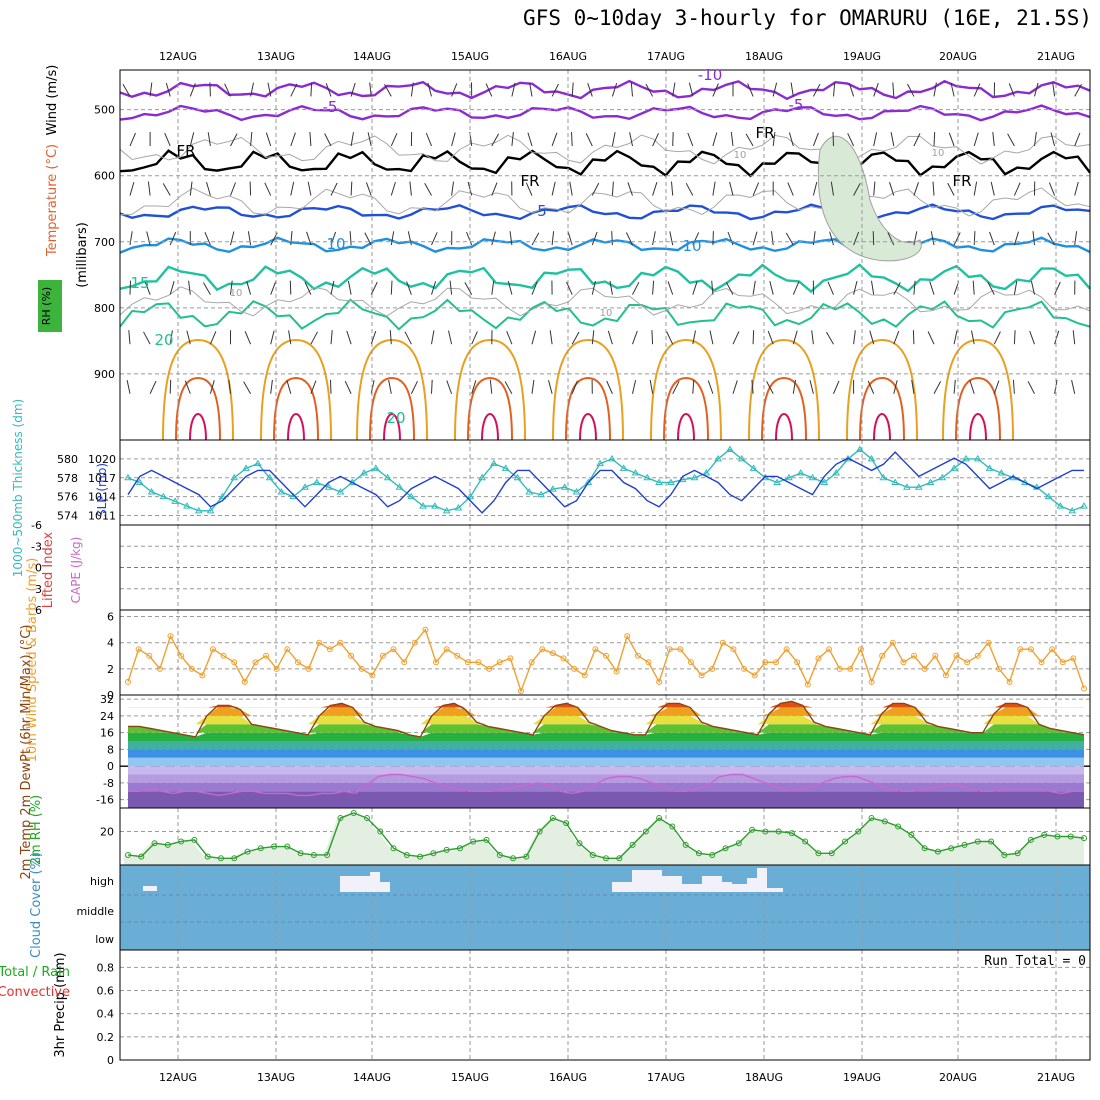 The height and width of the screenshot is (1100, 1100). I want to click on isotherm-25-dome, so click(392, 389).